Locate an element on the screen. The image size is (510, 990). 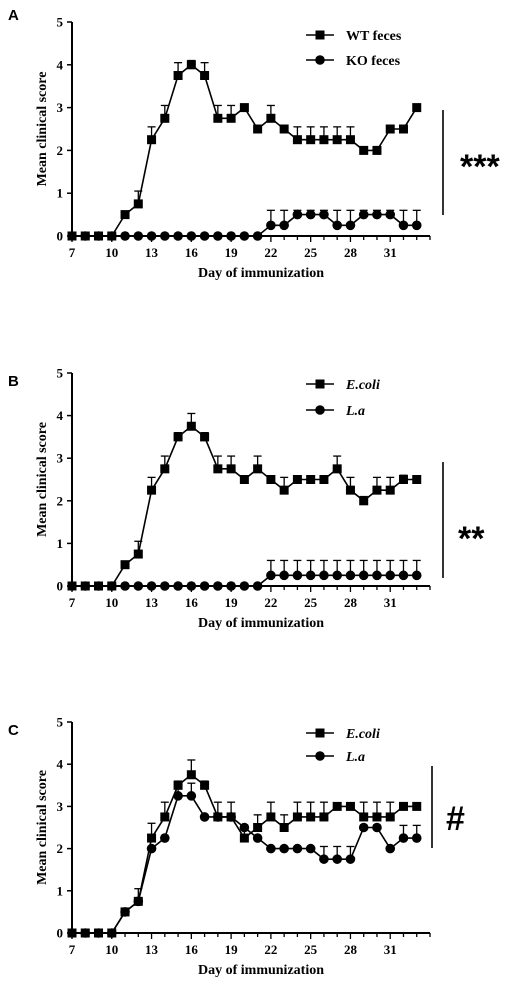
x-tick-label: 13 is located at coordinates (152, 252).